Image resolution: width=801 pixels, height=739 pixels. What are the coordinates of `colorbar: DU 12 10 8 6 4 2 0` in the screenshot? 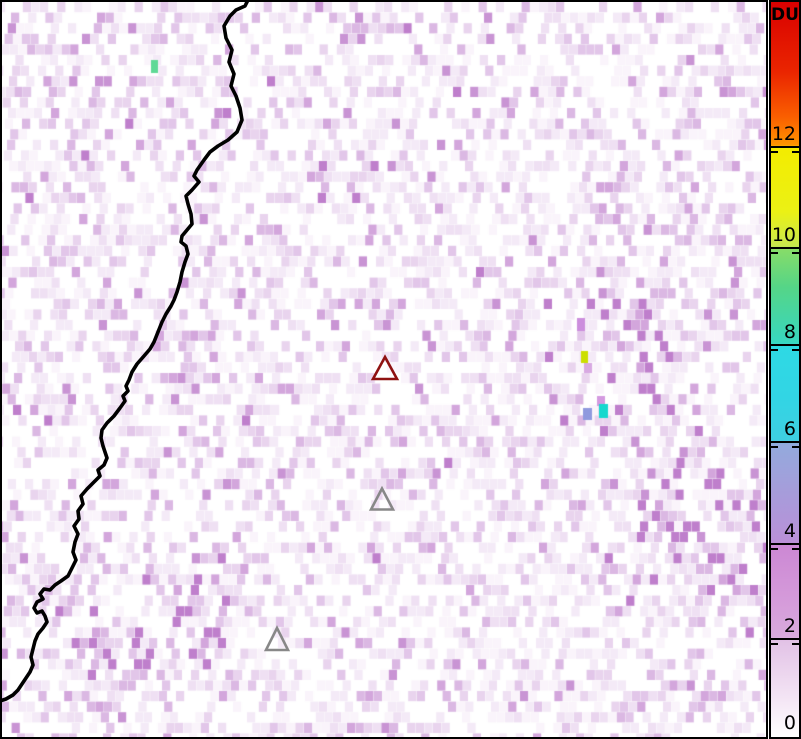 It's located at (785, 369).